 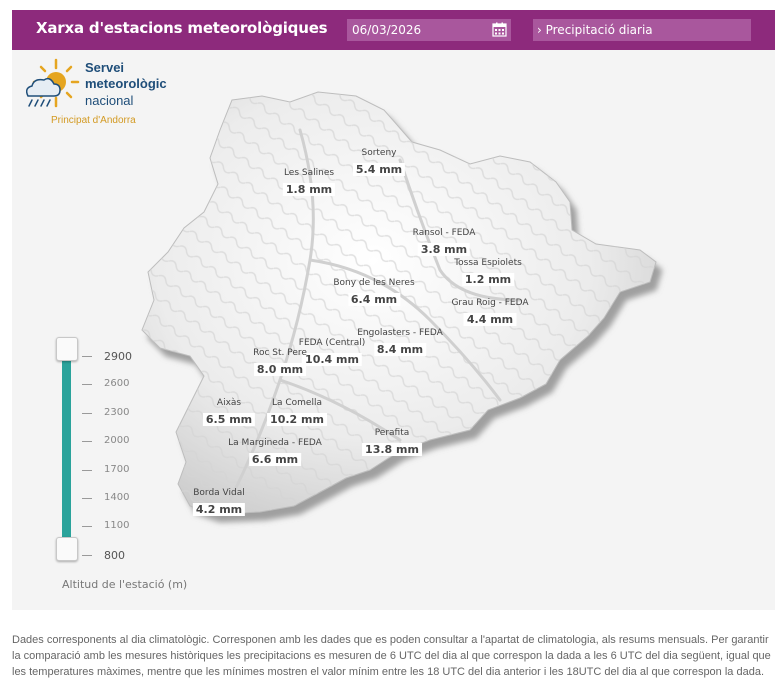 What do you see at coordinates (117, 441) in the screenshot?
I see `altitude-tick-label: 2000` at bounding box center [117, 441].